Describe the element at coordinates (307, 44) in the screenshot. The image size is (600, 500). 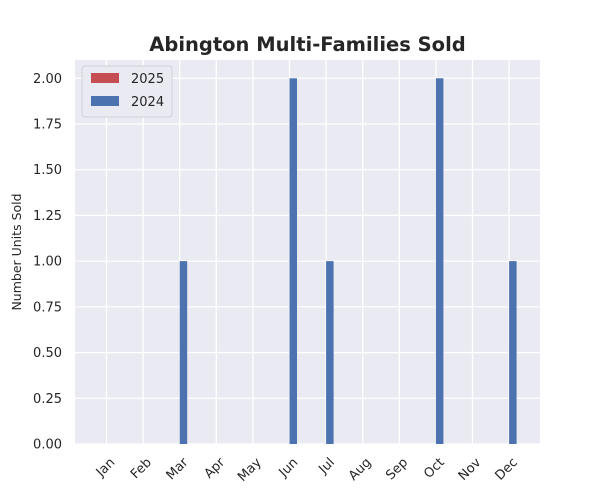
I see `chart-title: Abington Multi-Families Sold` at that location.